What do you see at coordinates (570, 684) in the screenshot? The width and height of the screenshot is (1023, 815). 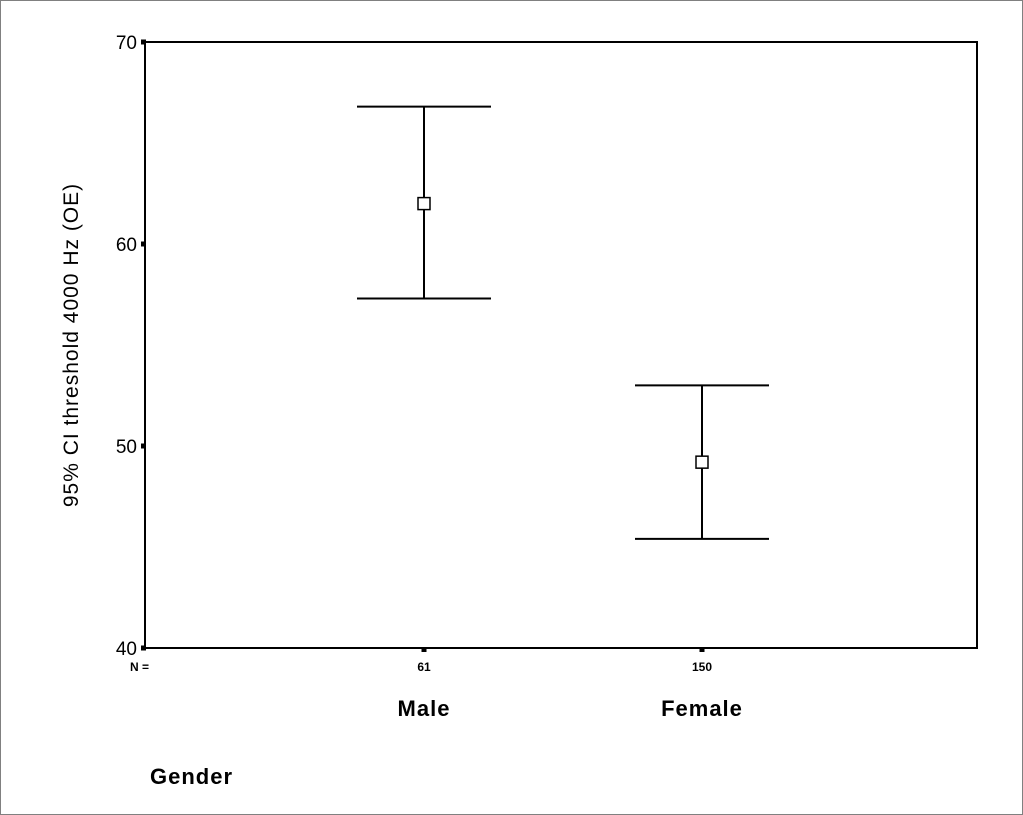 I see `x-axis: 61 Male 150 Female` at bounding box center [570, 684].